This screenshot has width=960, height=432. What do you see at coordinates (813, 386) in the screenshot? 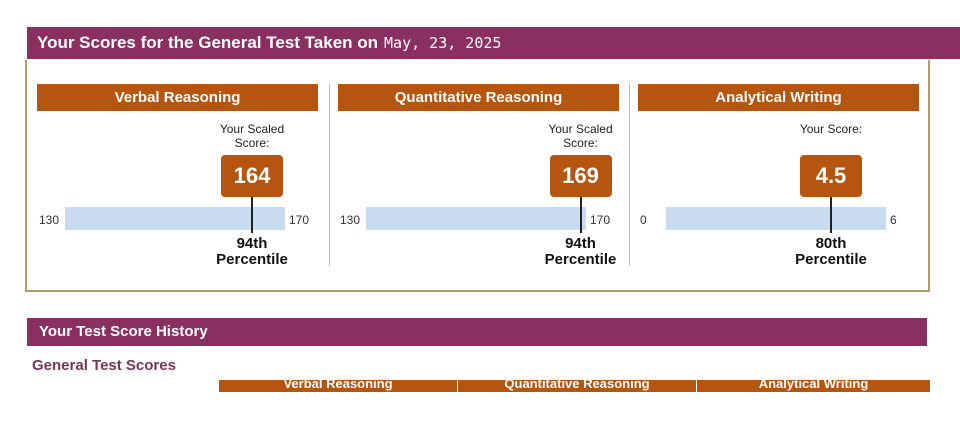
I see `history-column-header: Analytical Writing` at bounding box center [813, 386].